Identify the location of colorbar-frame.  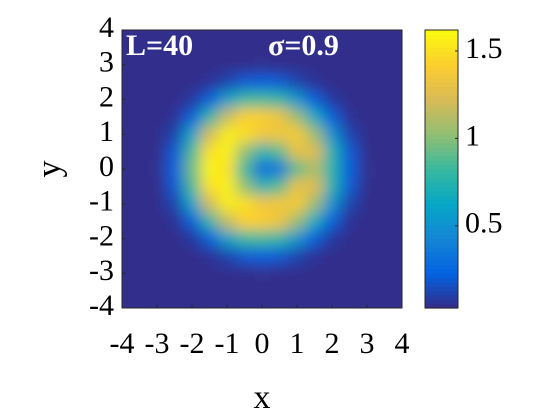
(441, 169).